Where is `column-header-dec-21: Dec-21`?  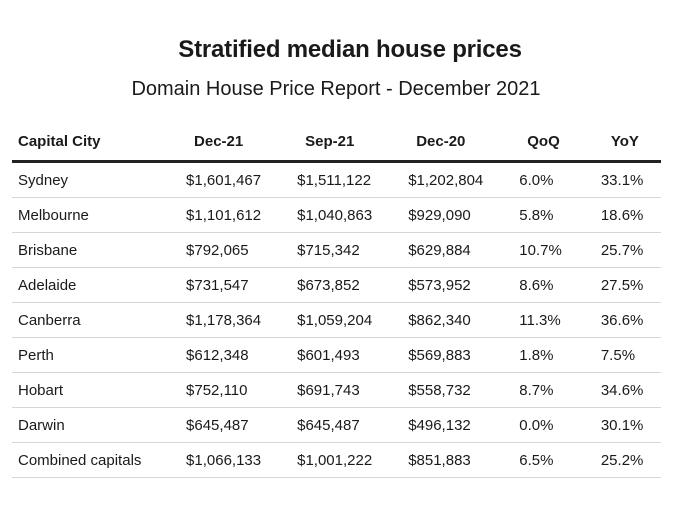 column-header-dec-21: Dec-21 is located at coordinates (219, 141).